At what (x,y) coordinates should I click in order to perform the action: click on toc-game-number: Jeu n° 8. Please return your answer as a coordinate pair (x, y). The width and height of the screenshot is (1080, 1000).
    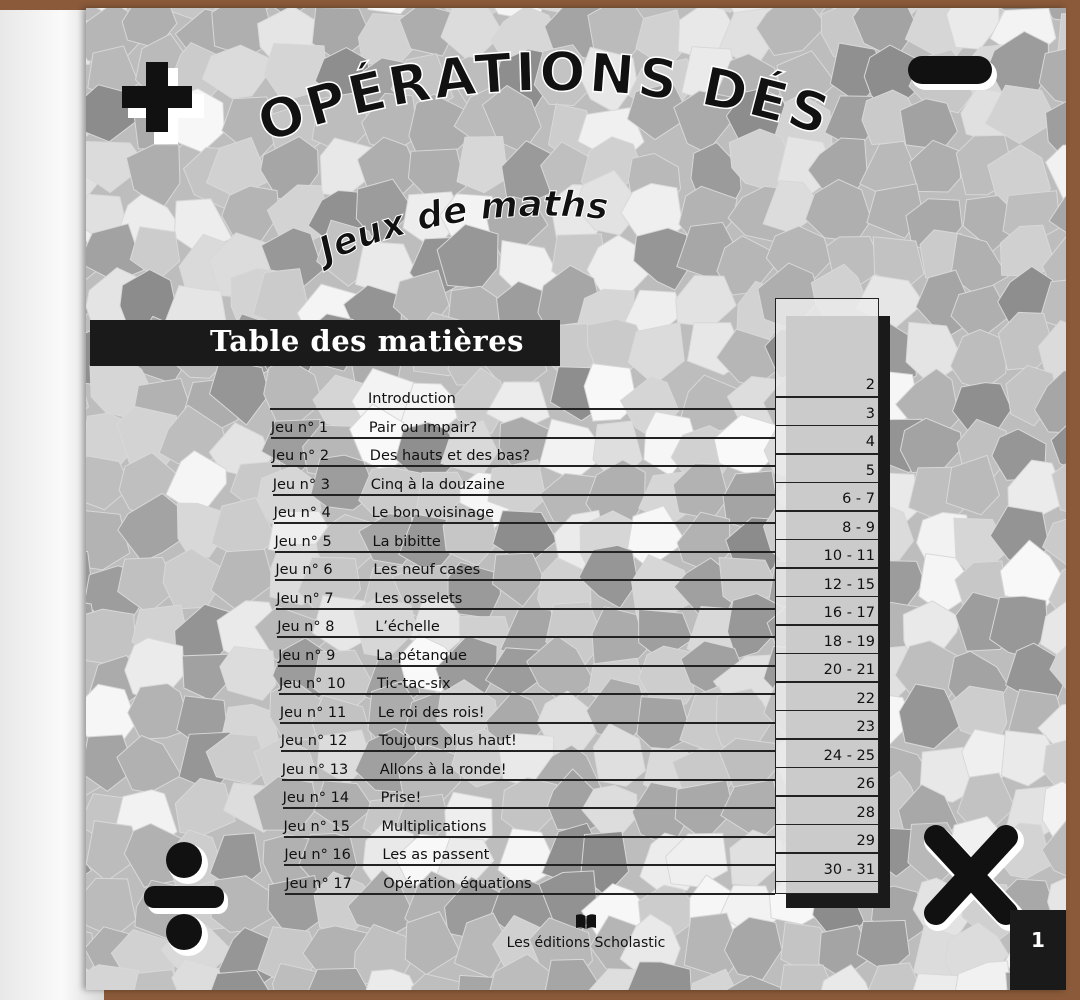
    Looking at the image, I should click on (305, 627).